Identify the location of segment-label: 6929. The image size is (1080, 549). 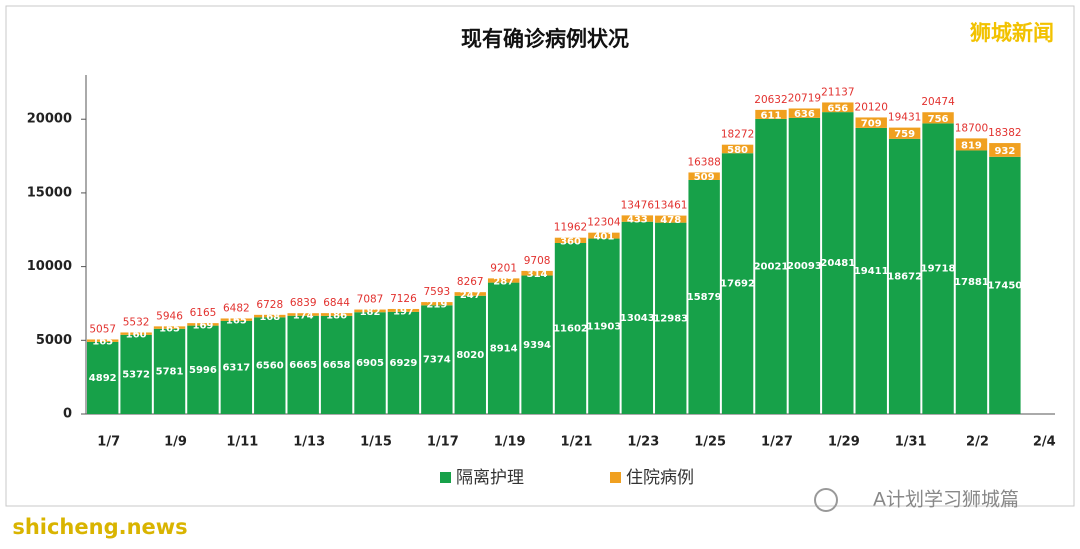
(404, 363).